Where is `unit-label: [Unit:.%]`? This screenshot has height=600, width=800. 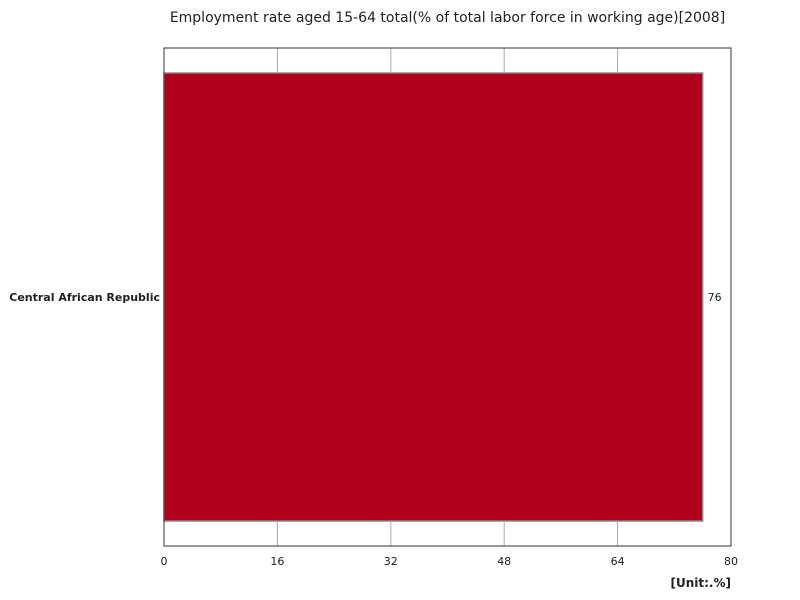 unit-label: [Unit:.%] is located at coordinates (701, 583).